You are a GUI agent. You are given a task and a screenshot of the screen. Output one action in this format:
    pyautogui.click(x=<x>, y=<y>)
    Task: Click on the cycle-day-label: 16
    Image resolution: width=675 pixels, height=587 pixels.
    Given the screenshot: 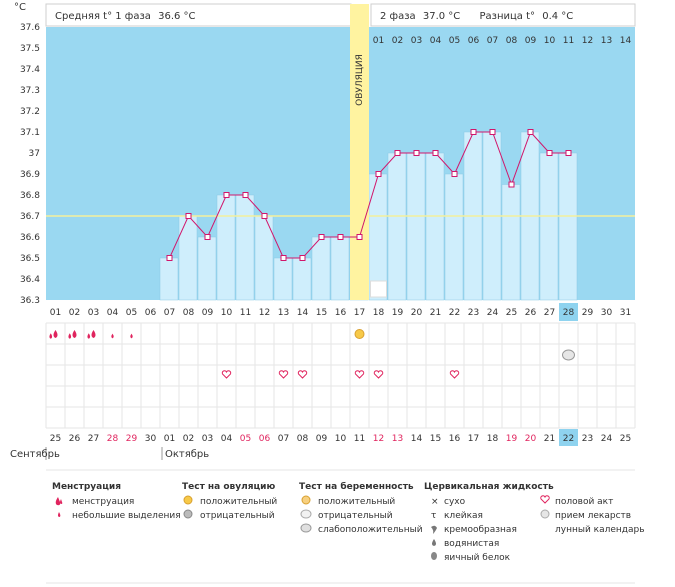 What is the action you would take?
    pyautogui.click(x=341, y=313)
    